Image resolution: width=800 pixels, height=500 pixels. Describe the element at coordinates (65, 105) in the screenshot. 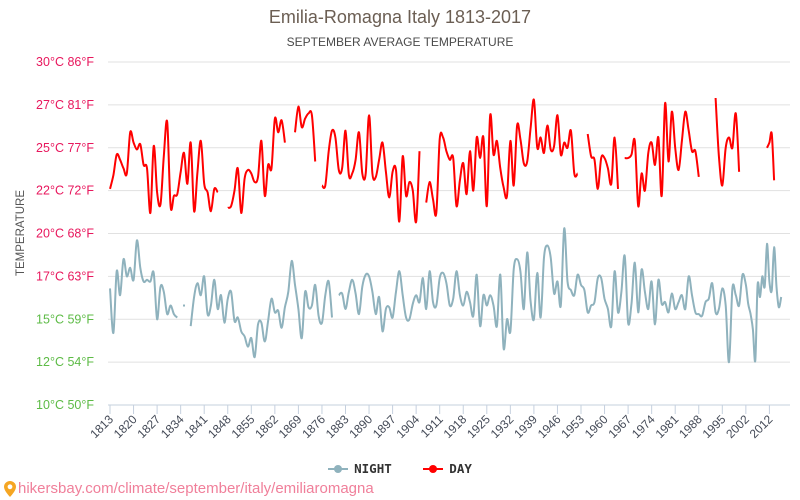

I see `y-tick-label: 27°C 81°F` at that location.